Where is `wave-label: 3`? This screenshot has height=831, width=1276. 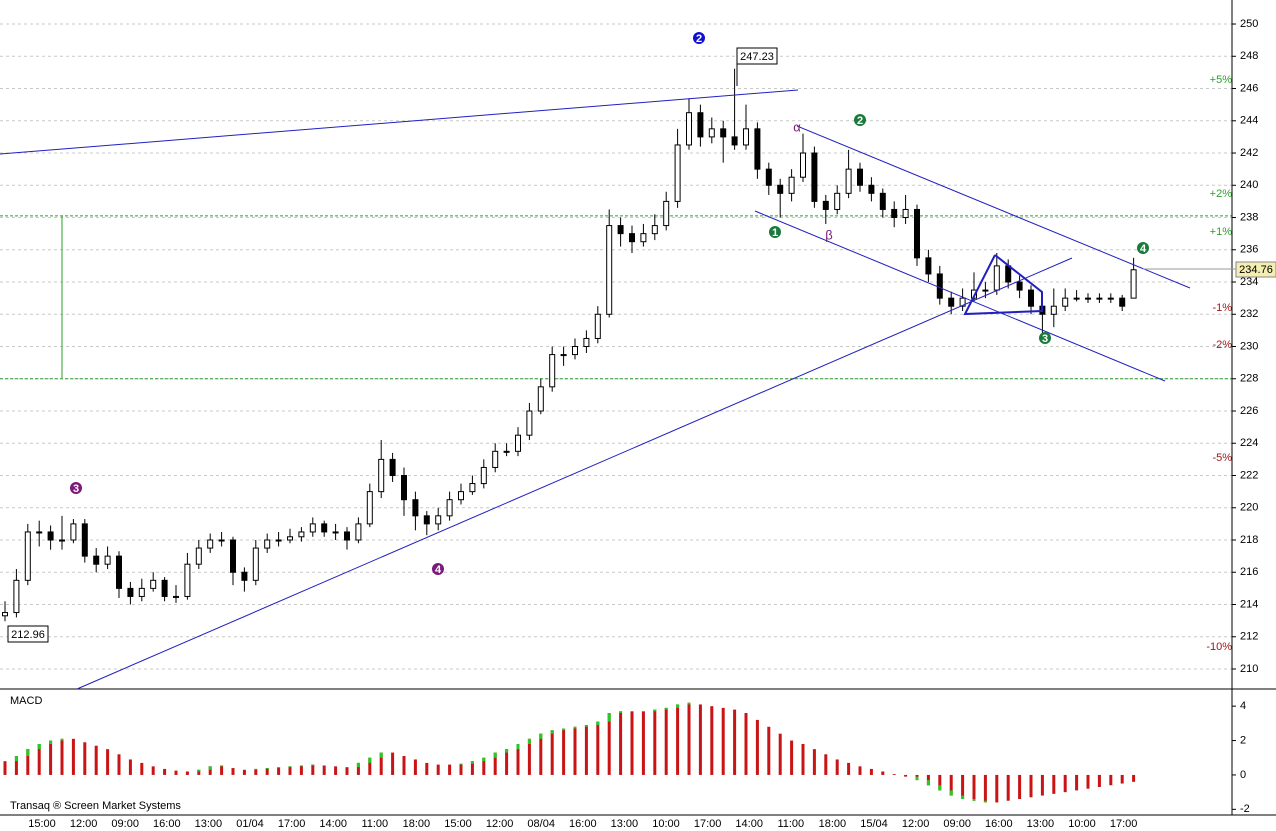
wave-label: 3 is located at coordinates (76, 489).